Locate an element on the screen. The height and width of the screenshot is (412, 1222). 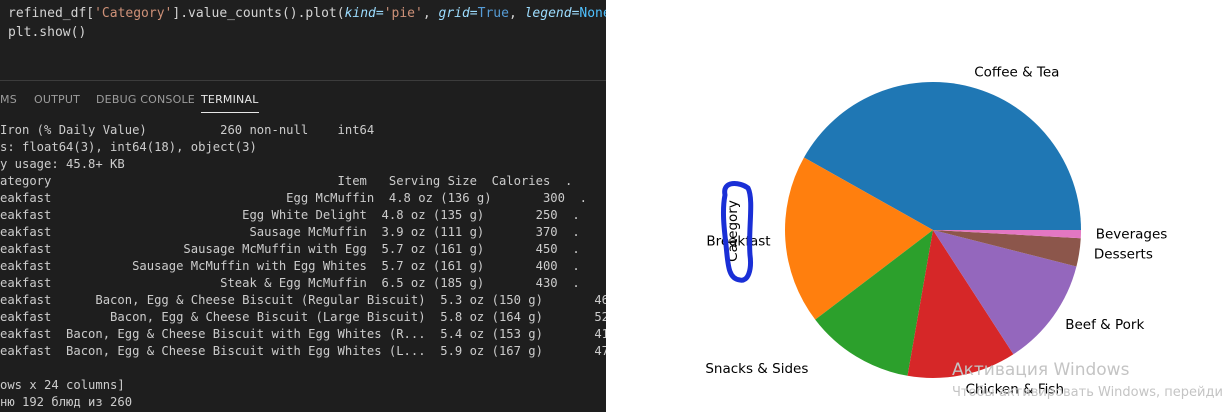
tab-terminal: TERMINAL is located at coordinates (230, 103).